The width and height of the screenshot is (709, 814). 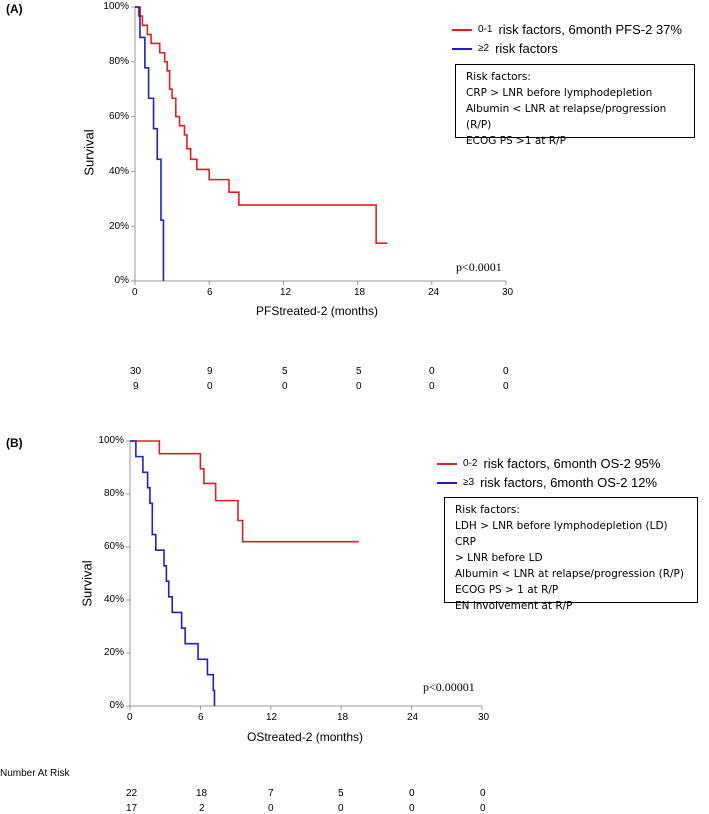 What do you see at coordinates (514, 606) in the screenshot?
I see `risk-line: EN involvement at R/P` at bounding box center [514, 606].